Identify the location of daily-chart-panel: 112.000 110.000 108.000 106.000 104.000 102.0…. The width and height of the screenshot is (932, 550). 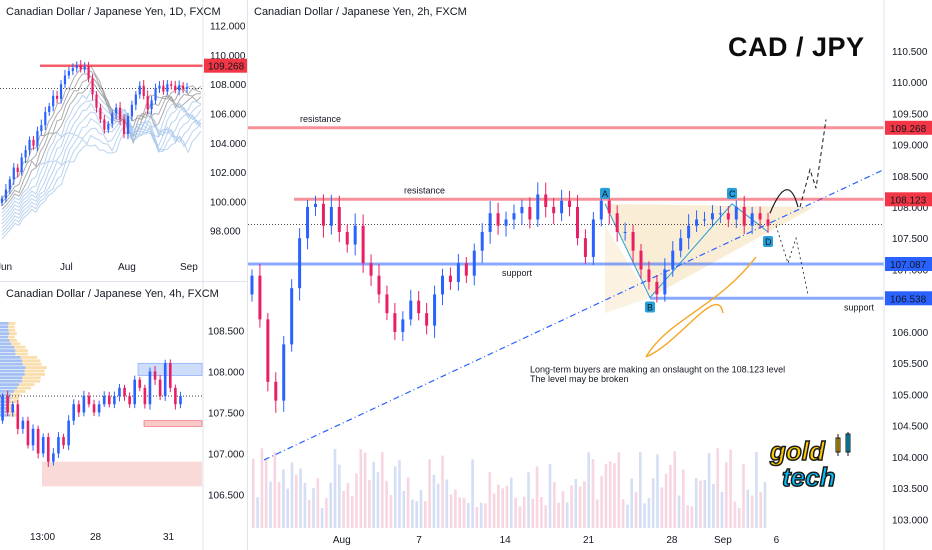
(123, 141).